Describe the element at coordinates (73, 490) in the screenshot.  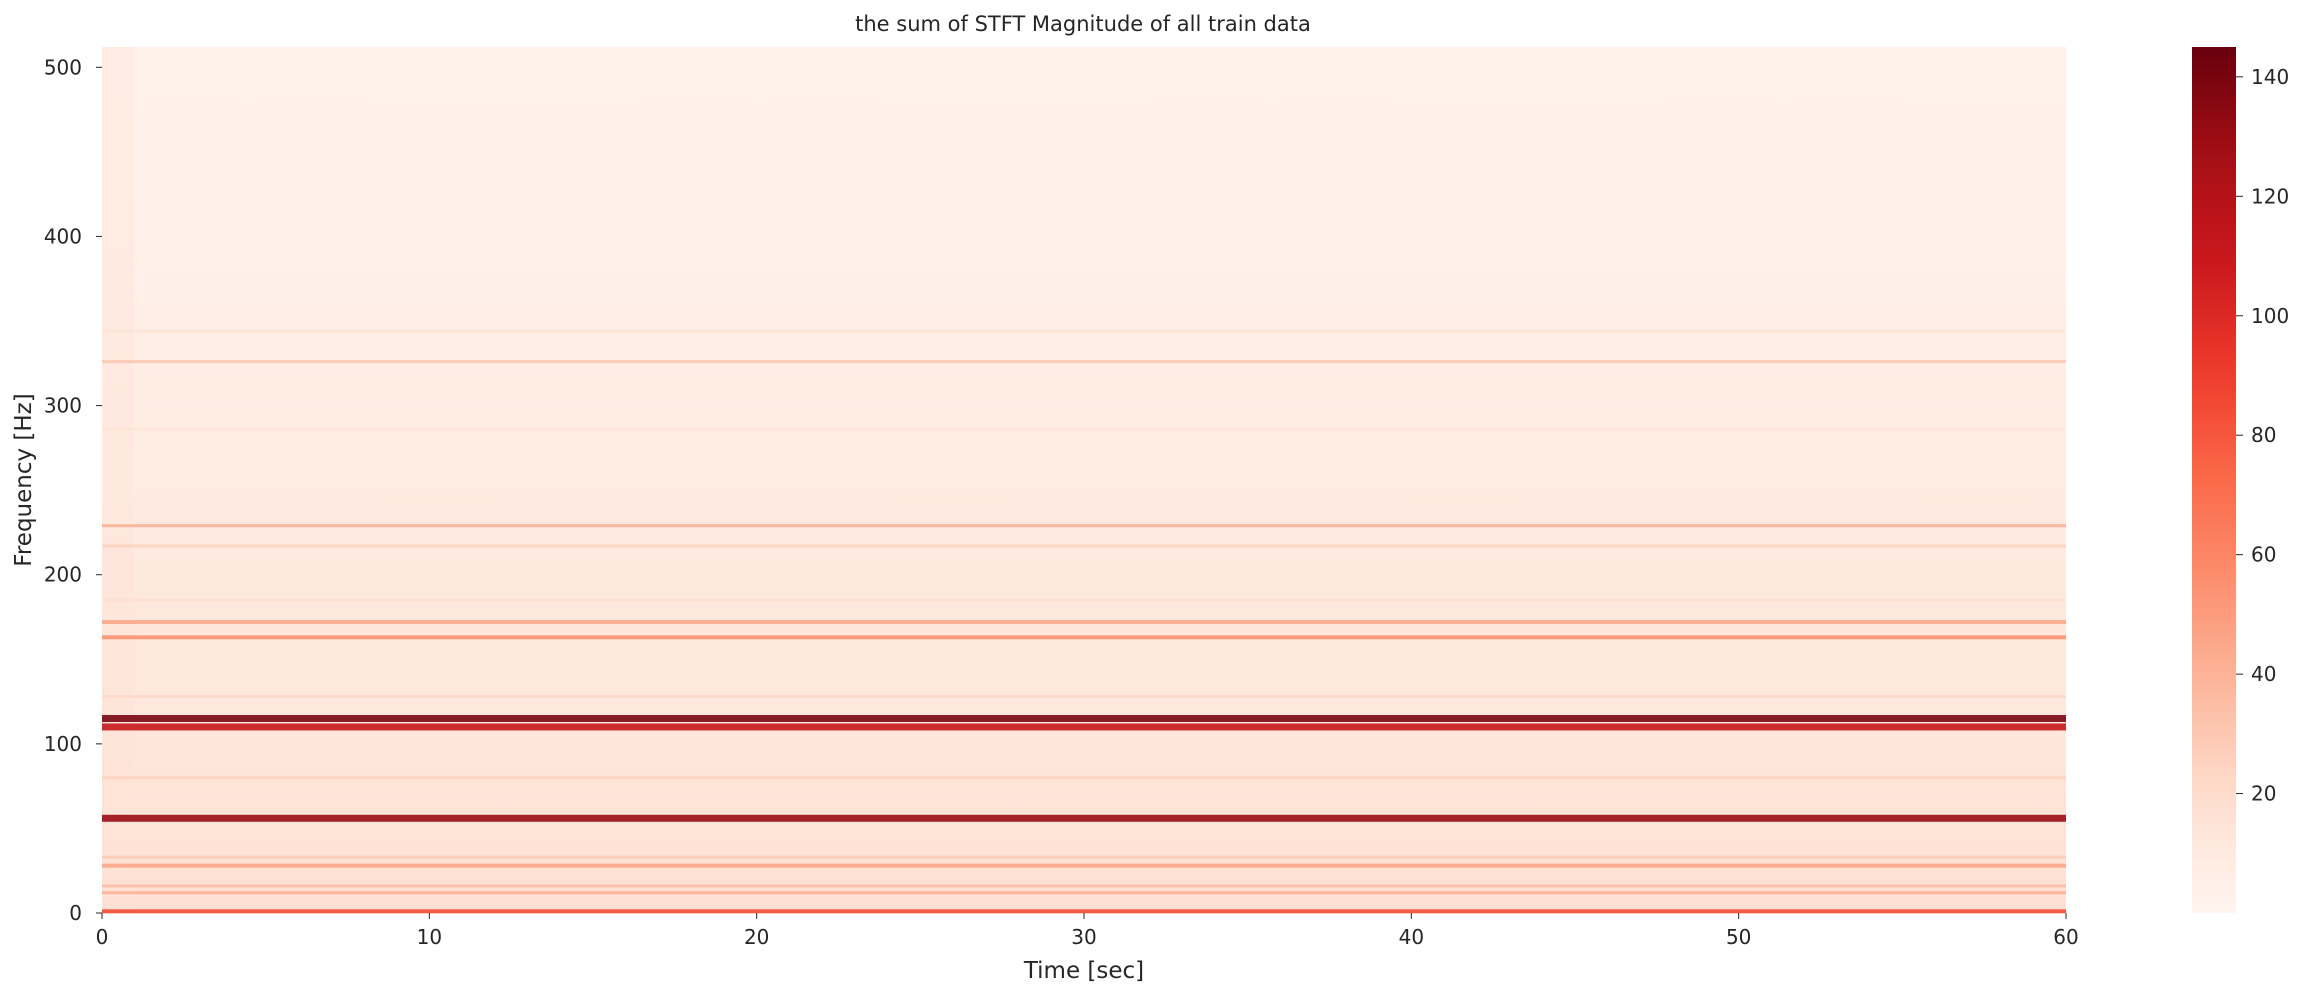
I see `y-axis-ticks: 0 100 200 300 400 500` at that location.